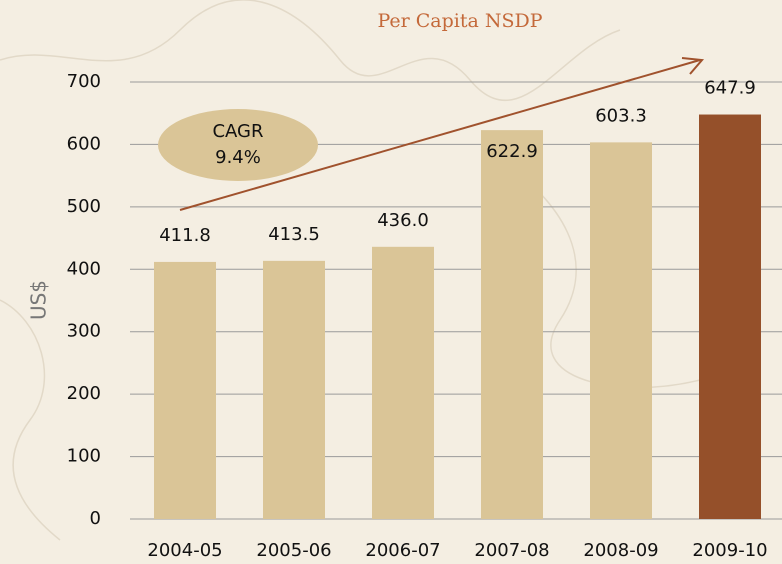 The image size is (782, 564). Describe the element at coordinates (512, 151) in the screenshot. I see `data-label: 622.9` at that location.